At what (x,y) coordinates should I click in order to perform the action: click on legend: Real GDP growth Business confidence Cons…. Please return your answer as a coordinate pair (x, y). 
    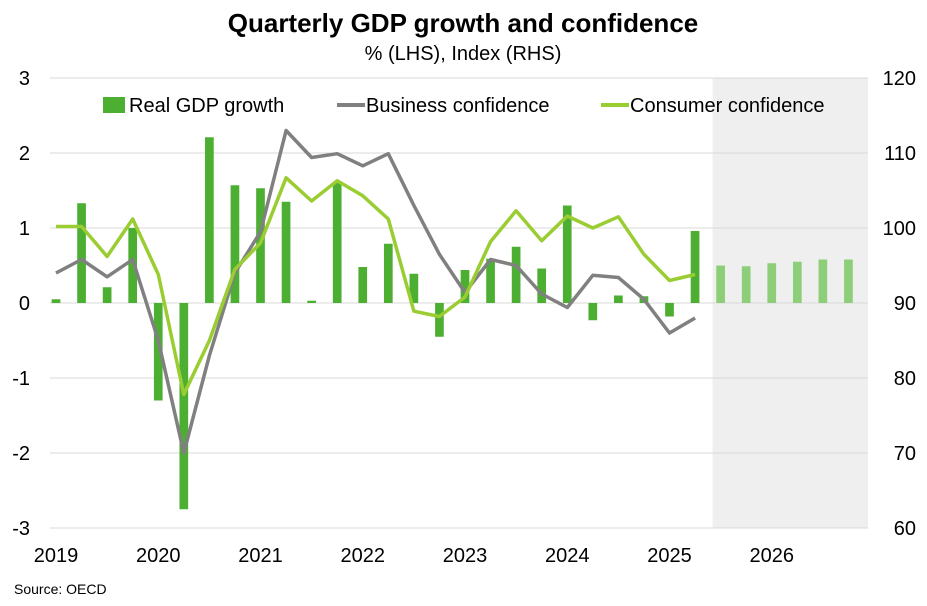
    Looking at the image, I should click on (464, 106).